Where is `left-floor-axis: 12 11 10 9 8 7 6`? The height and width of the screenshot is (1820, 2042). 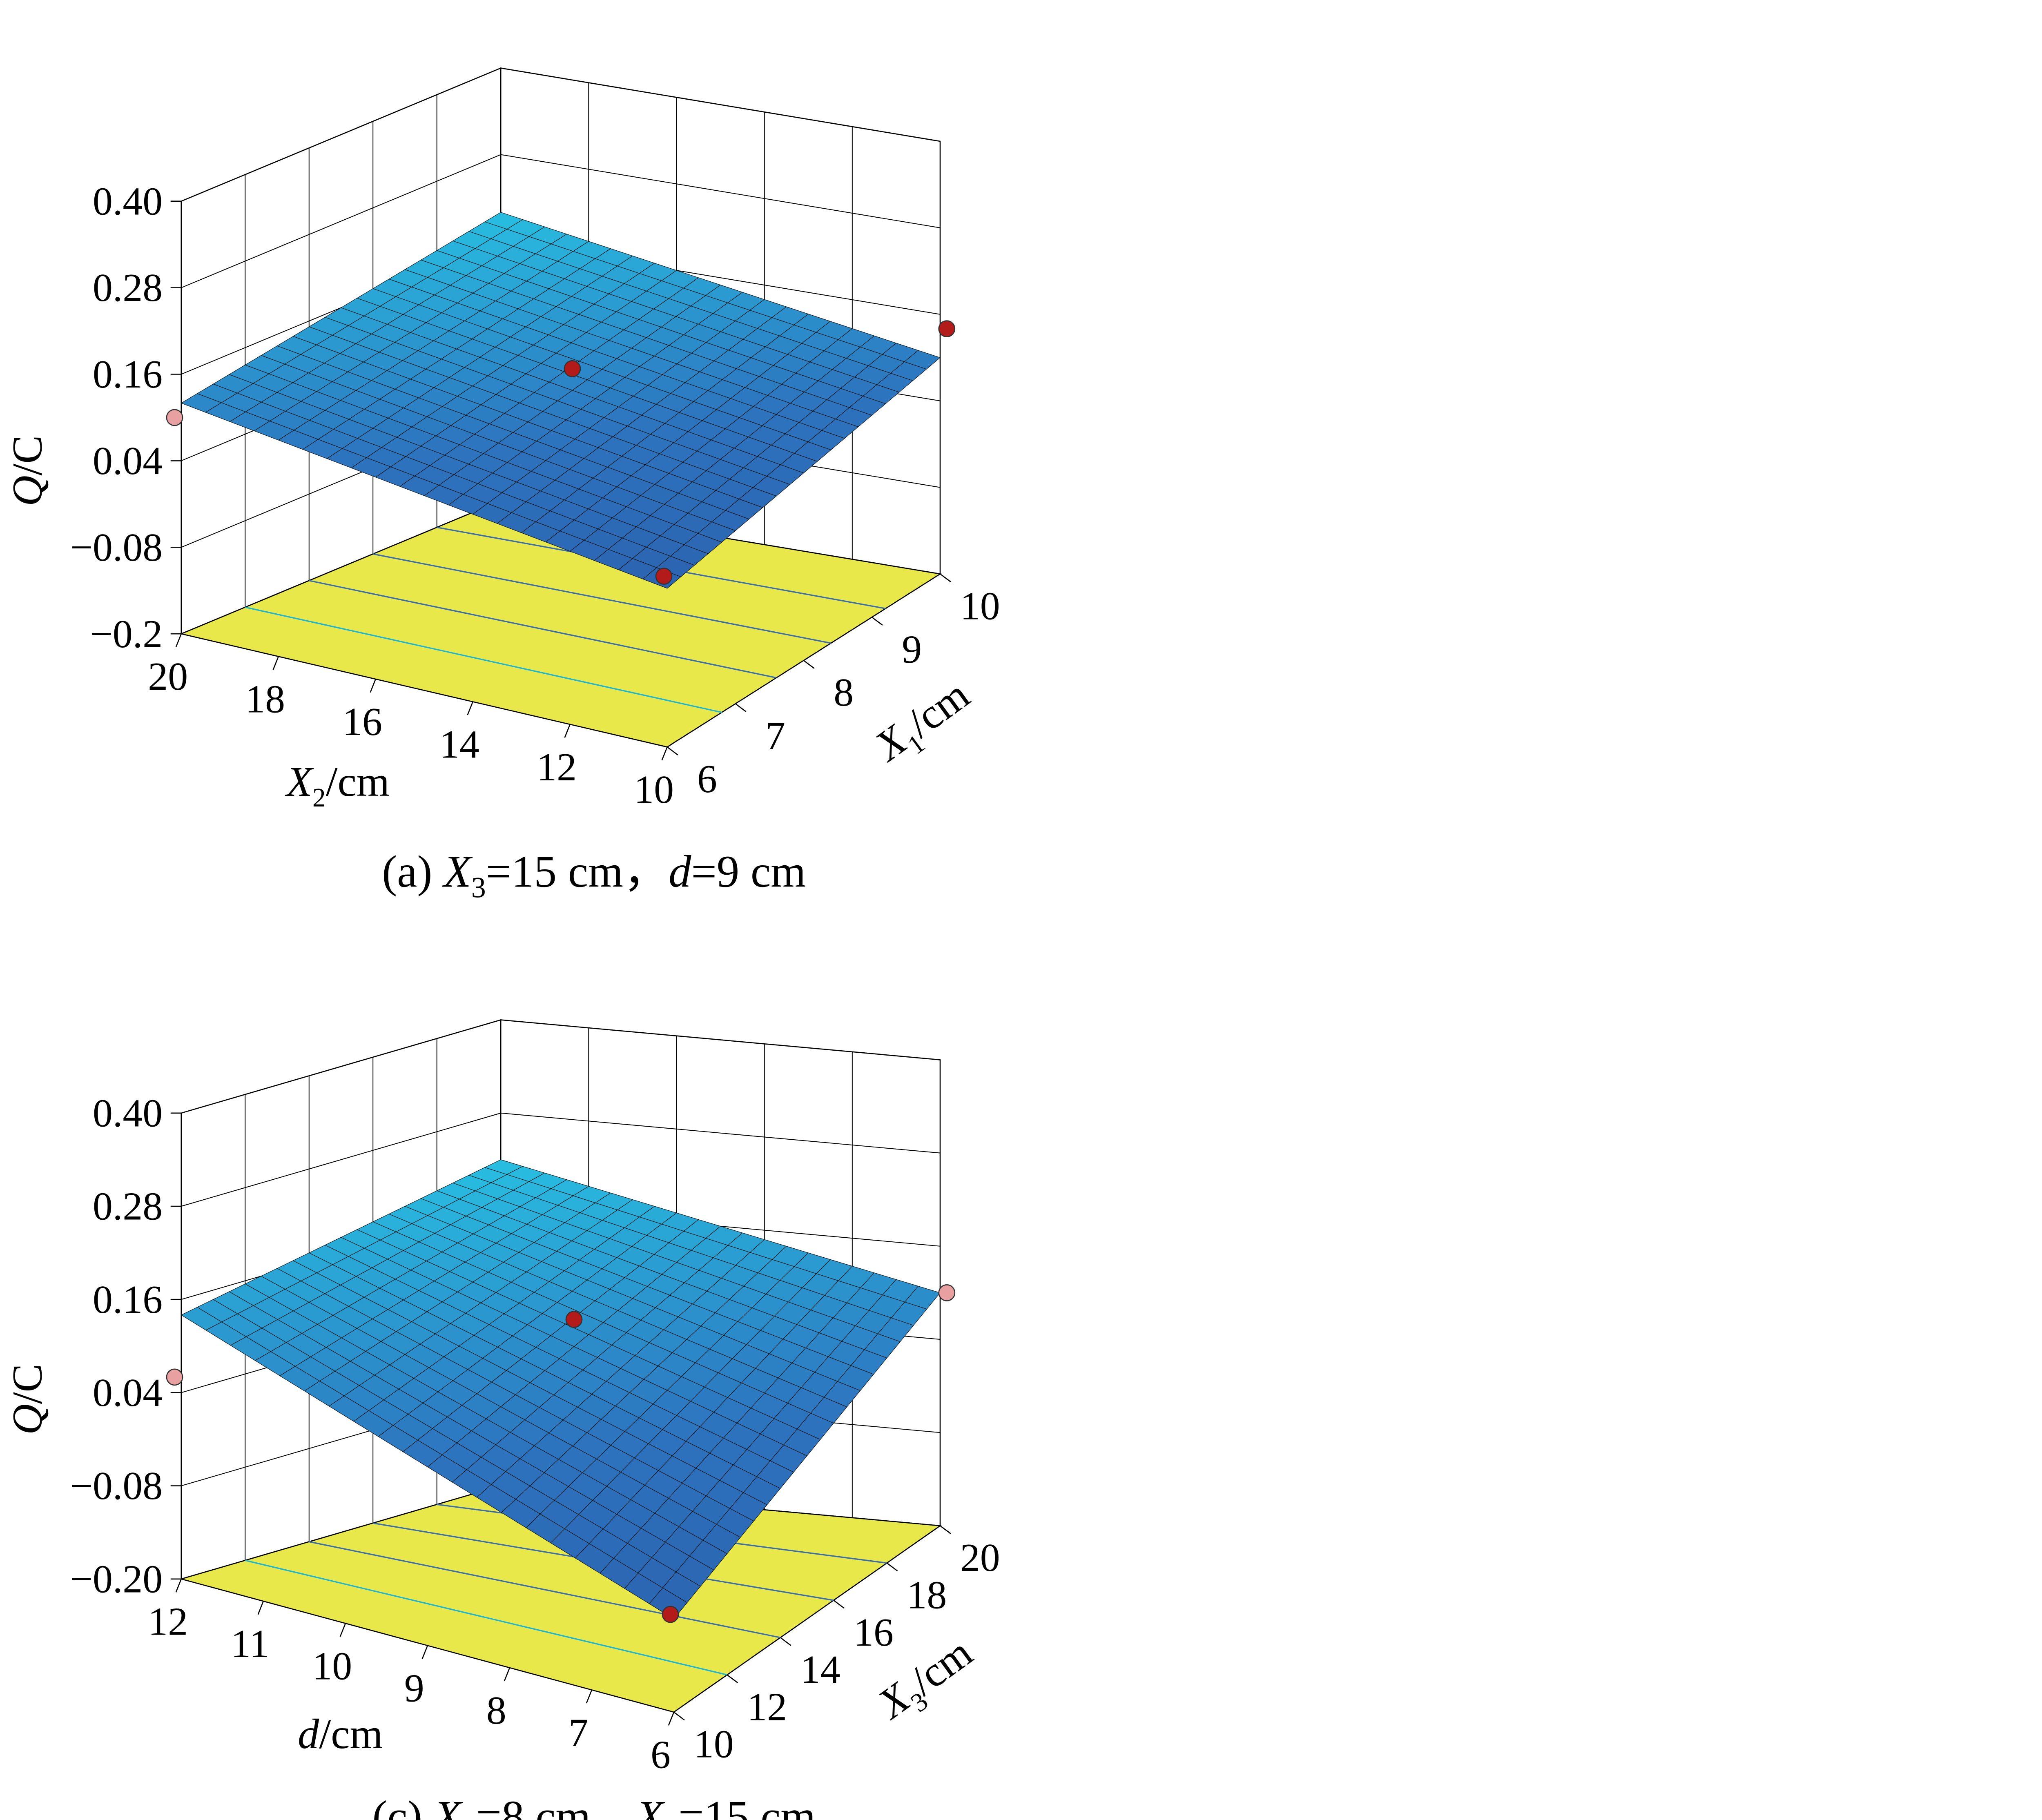 left-floor-axis: 12 11 10 9 8 7 6 is located at coordinates (411, 1678).